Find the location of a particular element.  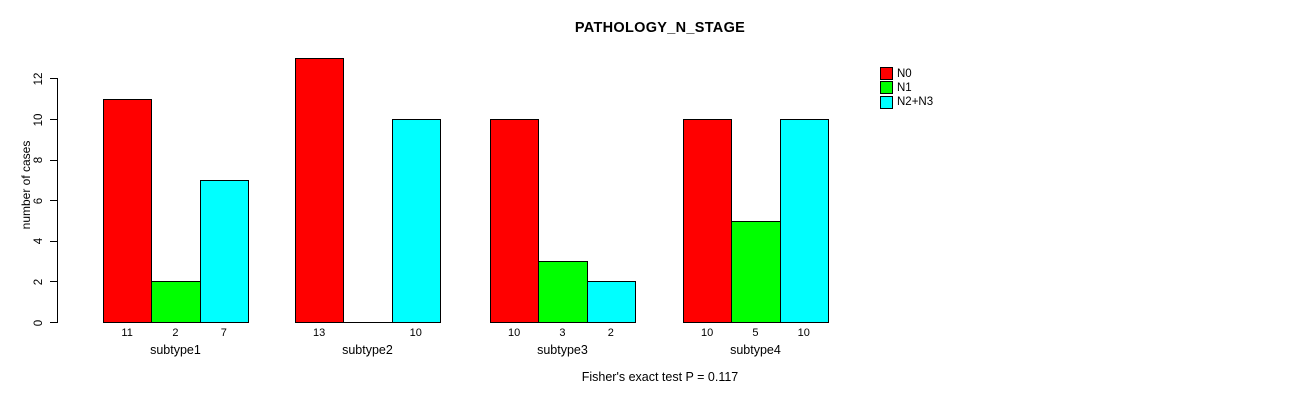

legend-label: N1 is located at coordinates (904, 87).